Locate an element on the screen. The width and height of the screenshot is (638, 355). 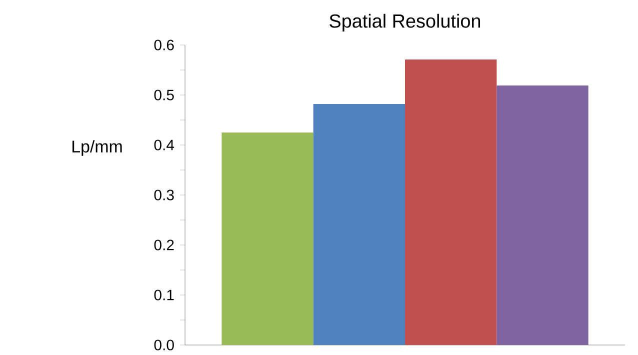
y-tick-label: 0.2 is located at coordinates (164, 245).